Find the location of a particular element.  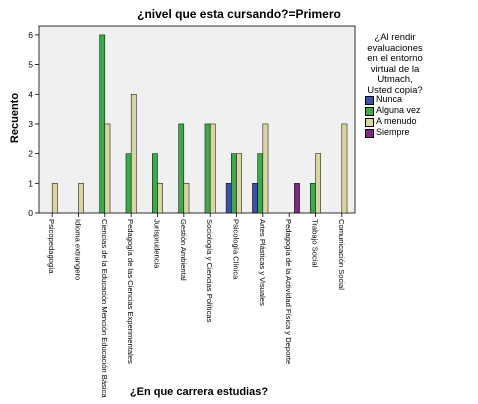

legend-label: Alguna vez is located at coordinates (398, 110).